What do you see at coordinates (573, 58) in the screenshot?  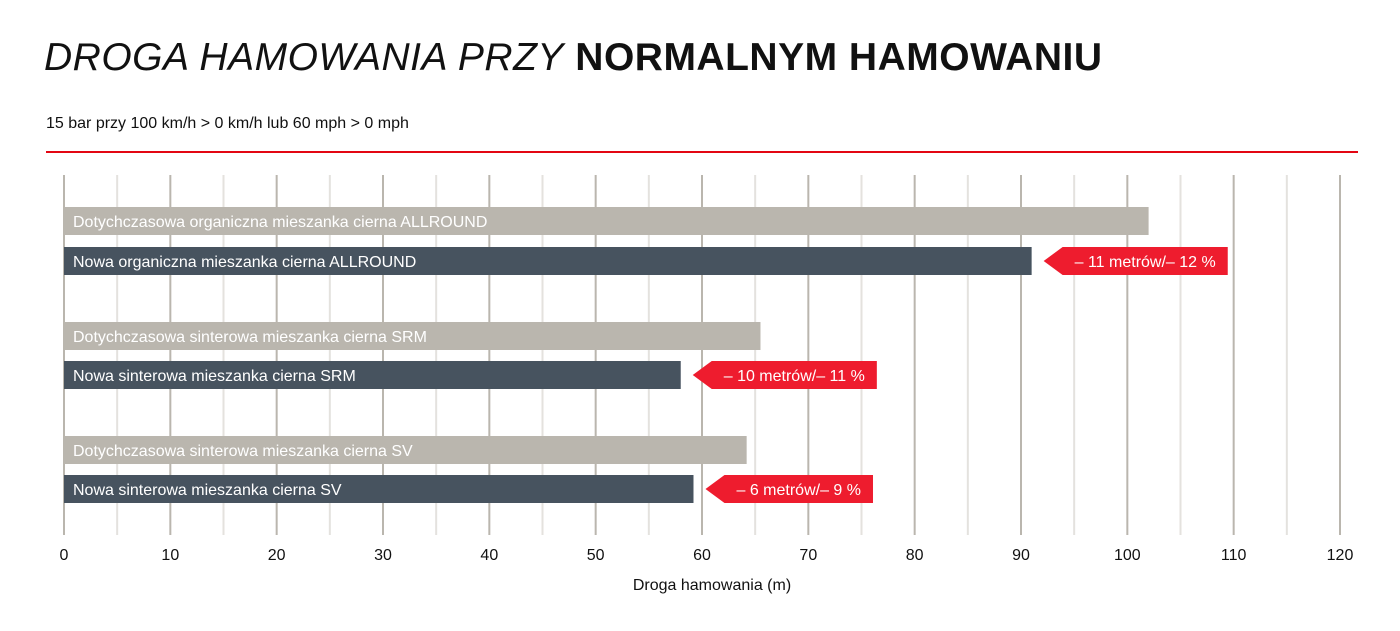 I see `chart-title: DROGA HAMOWANIA PRZY NORMALNYM HAMOWANIU` at bounding box center [573, 58].